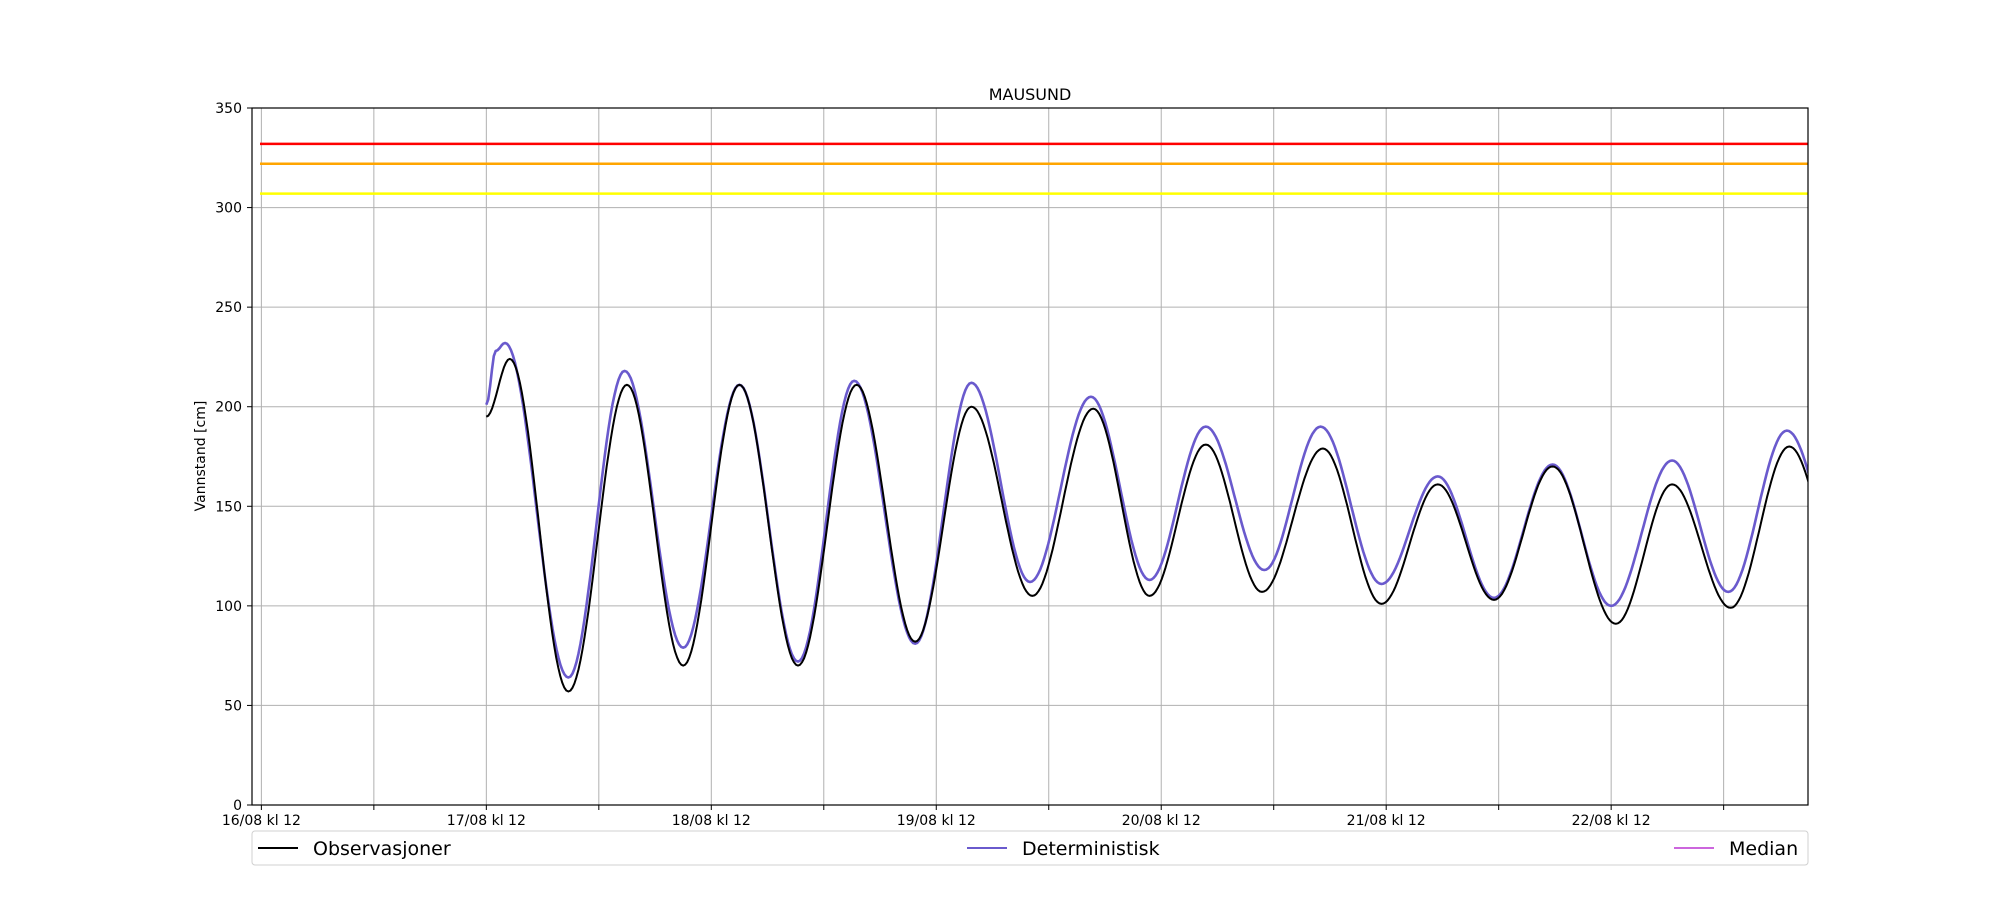 The width and height of the screenshot is (2000, 900). What do you see at coordinates (1386, 821) in the screenshot?
I see `x-tick-label: 21/08 kl 12` at bounding box center [1386, 821].